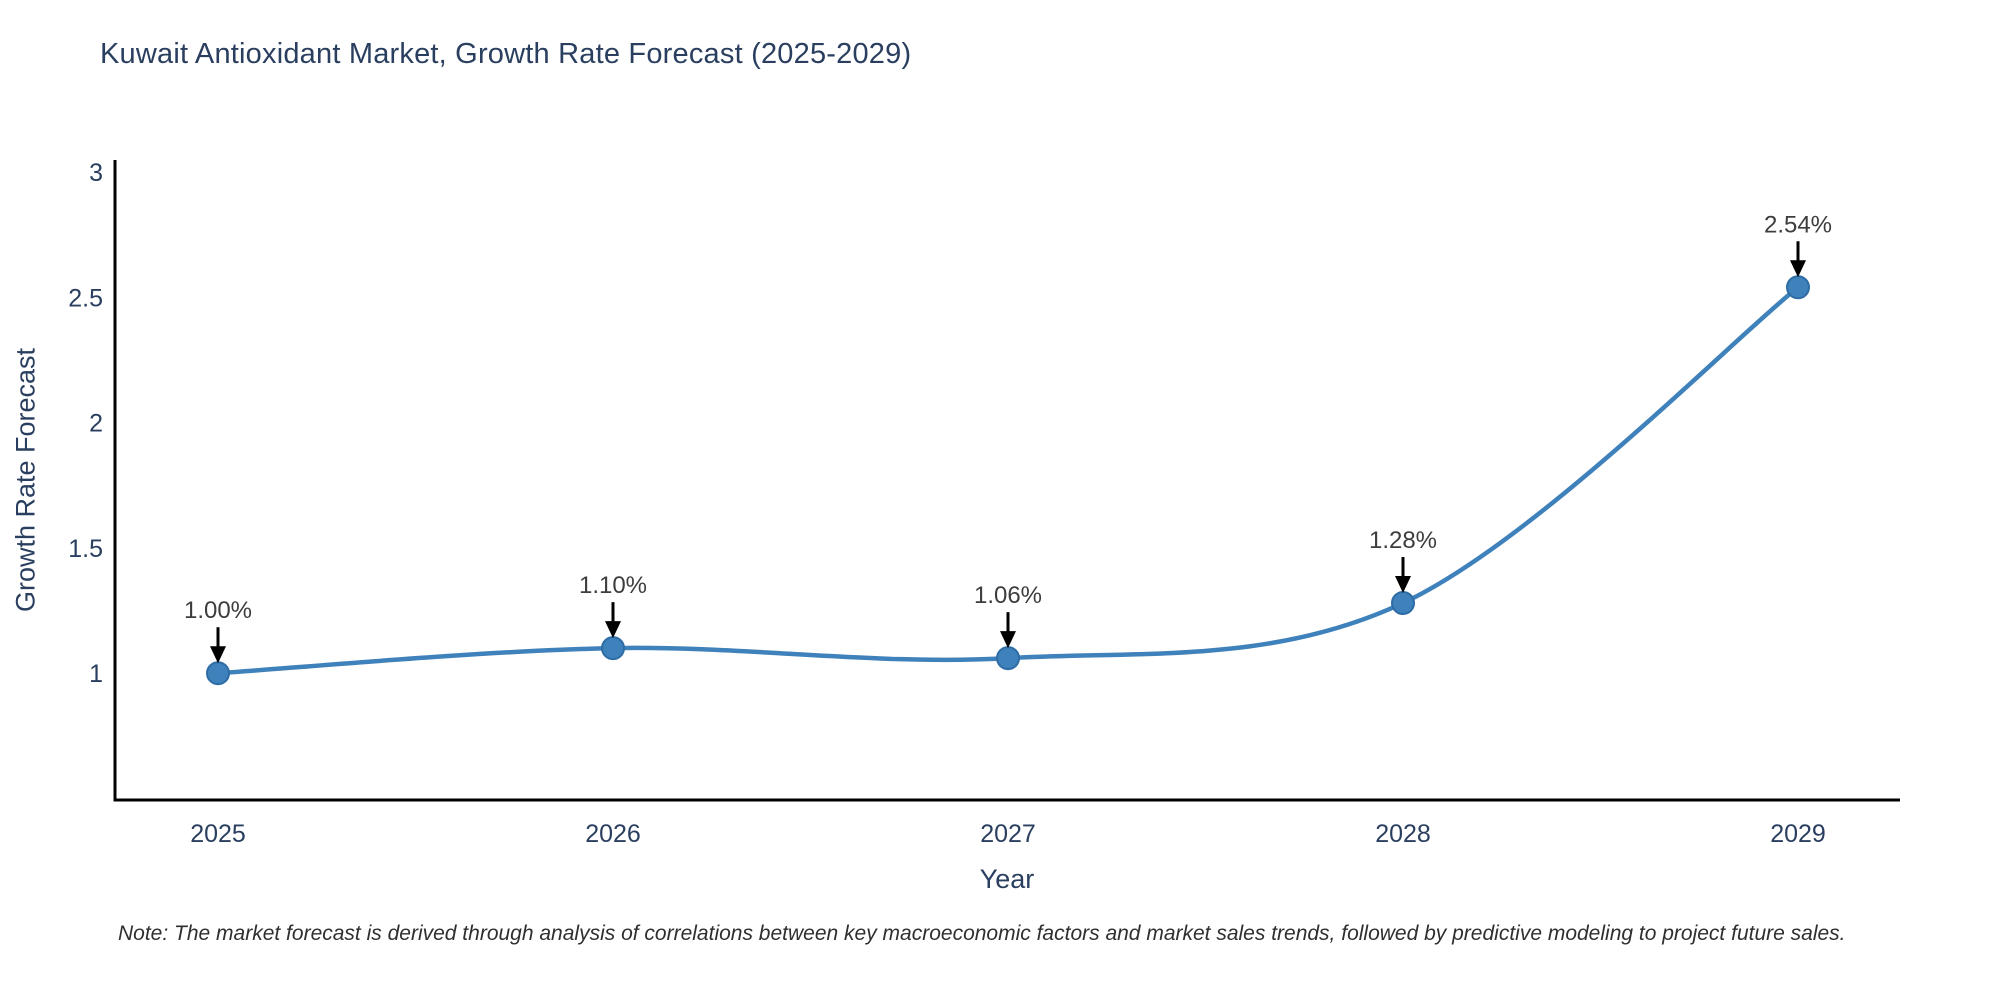  I want to click on x-tick-label: 2029, so click(1798, 834).